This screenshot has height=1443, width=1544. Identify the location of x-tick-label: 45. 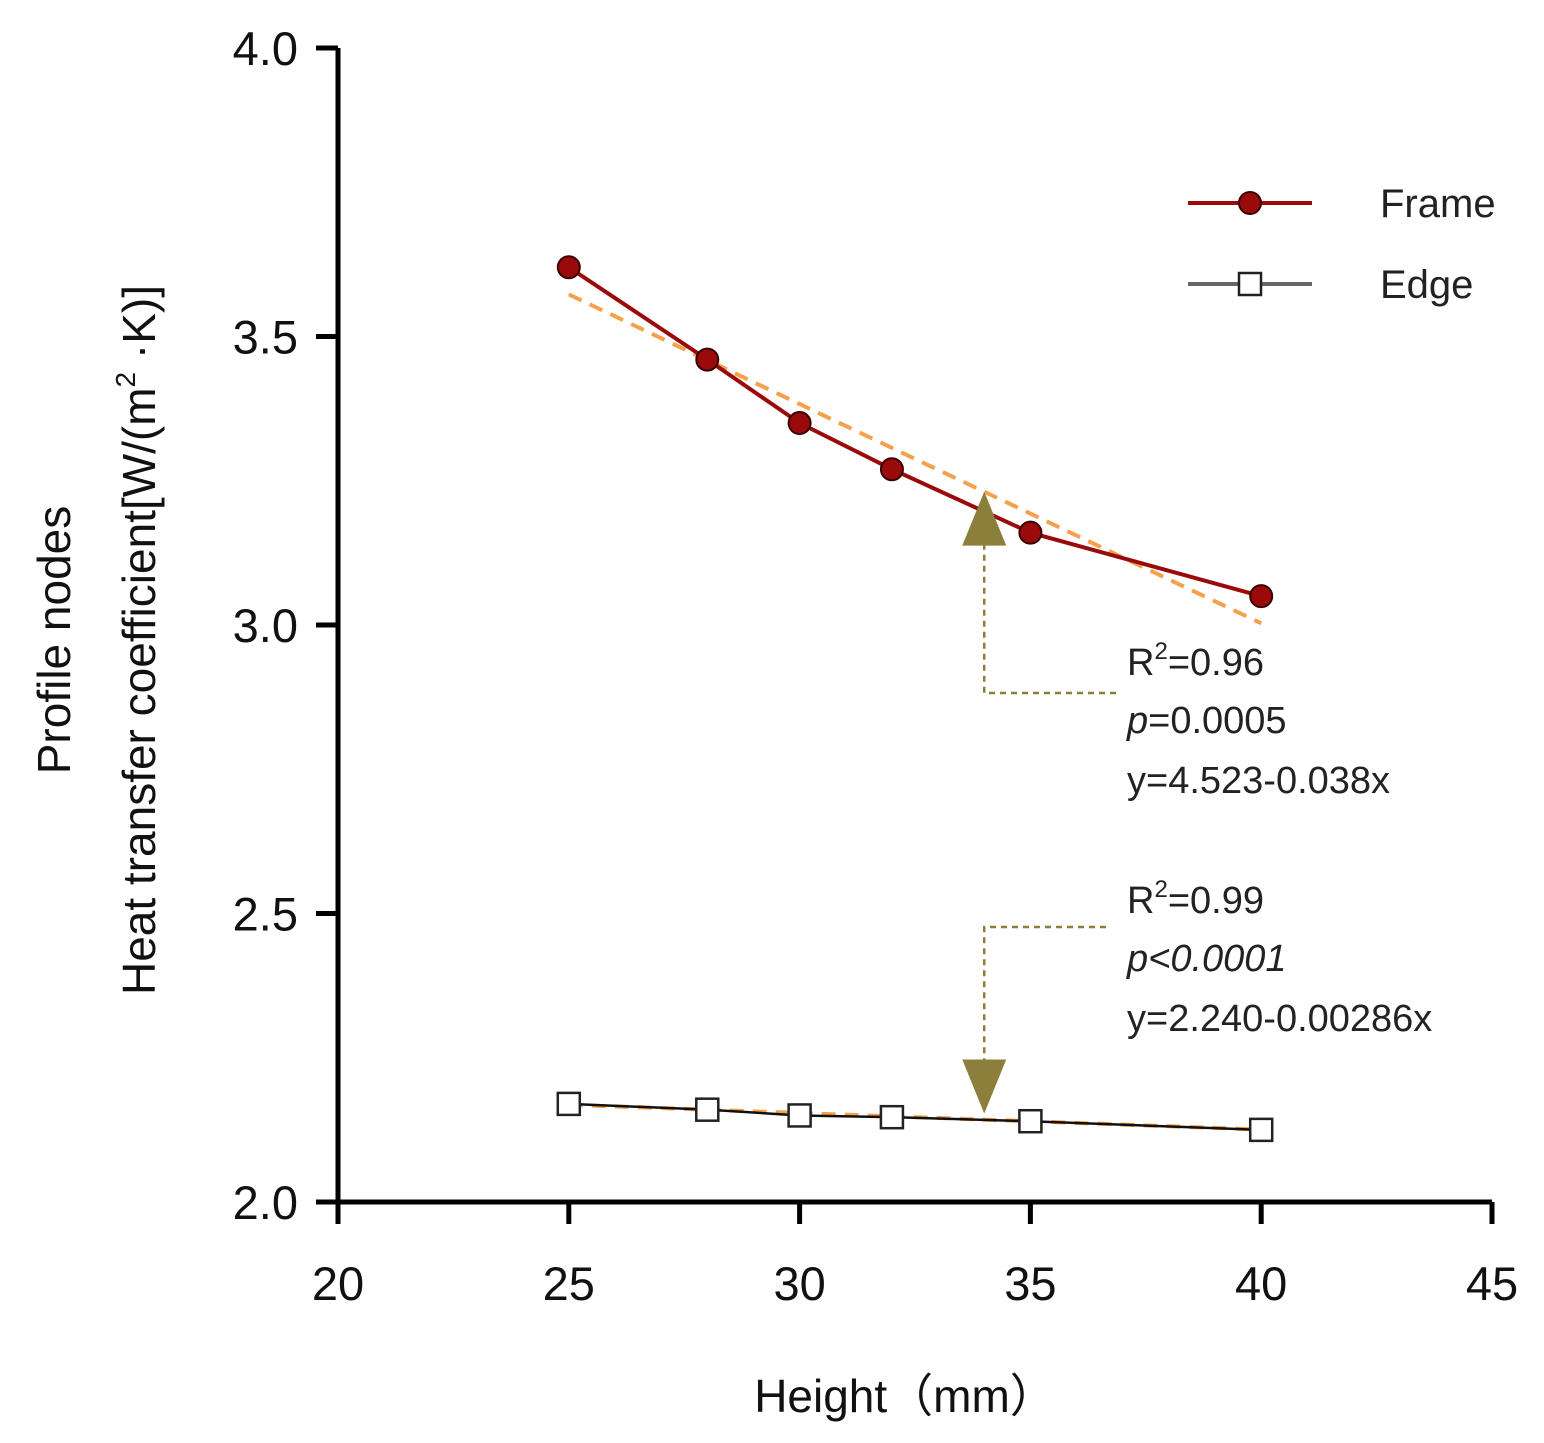
(1492, 1283).